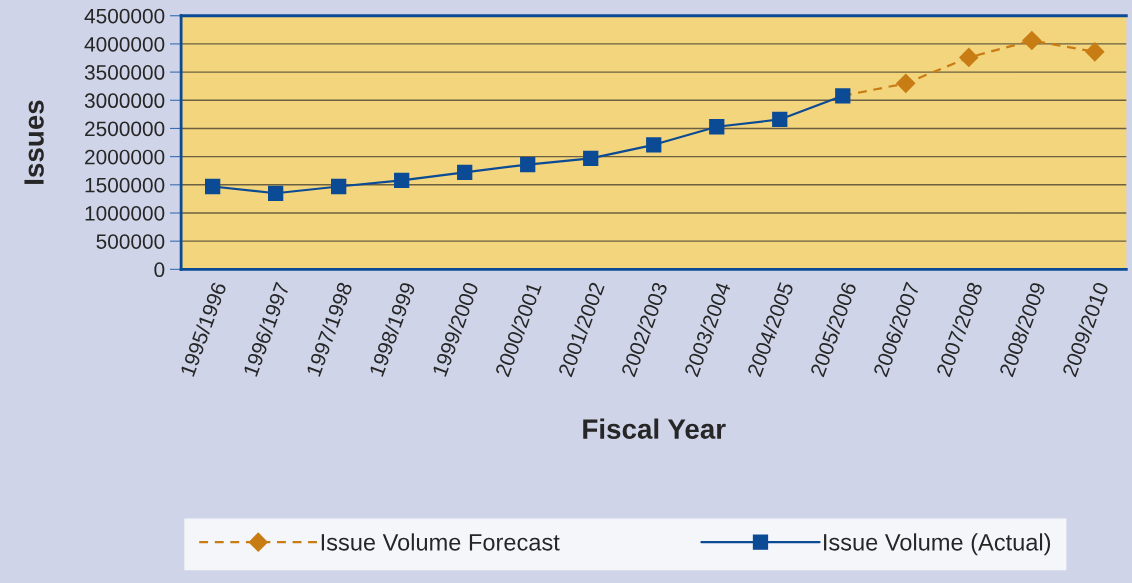  Describe the element at coordinates (937, 544) in the screenshot. I see `legend-label: Issue Volume (Actual)` at that location.